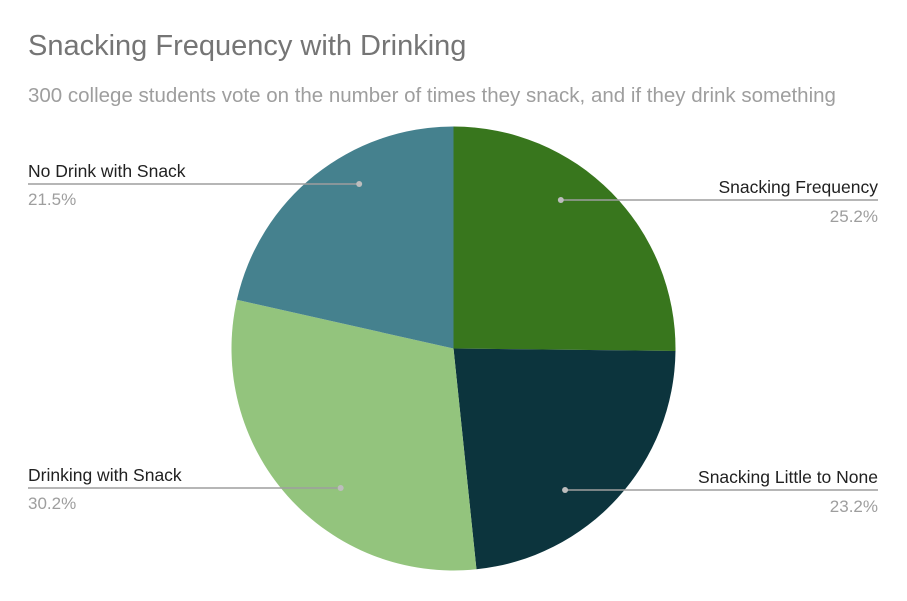 This screenshot has width=907, height=601. I want to click on pie-slice-no-drink-with-snack, so click(345, 237).